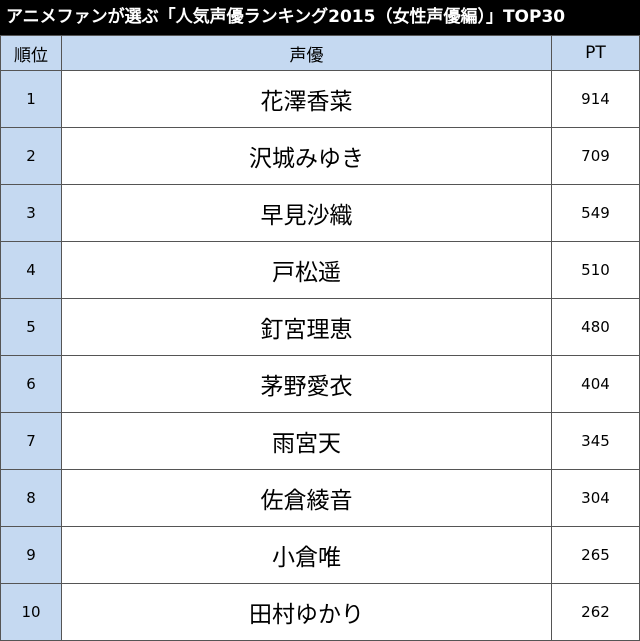 Image resolution: width=640 pixels, height=641 pixels. I want to click on rank-cell: 6, so click(31, 384).